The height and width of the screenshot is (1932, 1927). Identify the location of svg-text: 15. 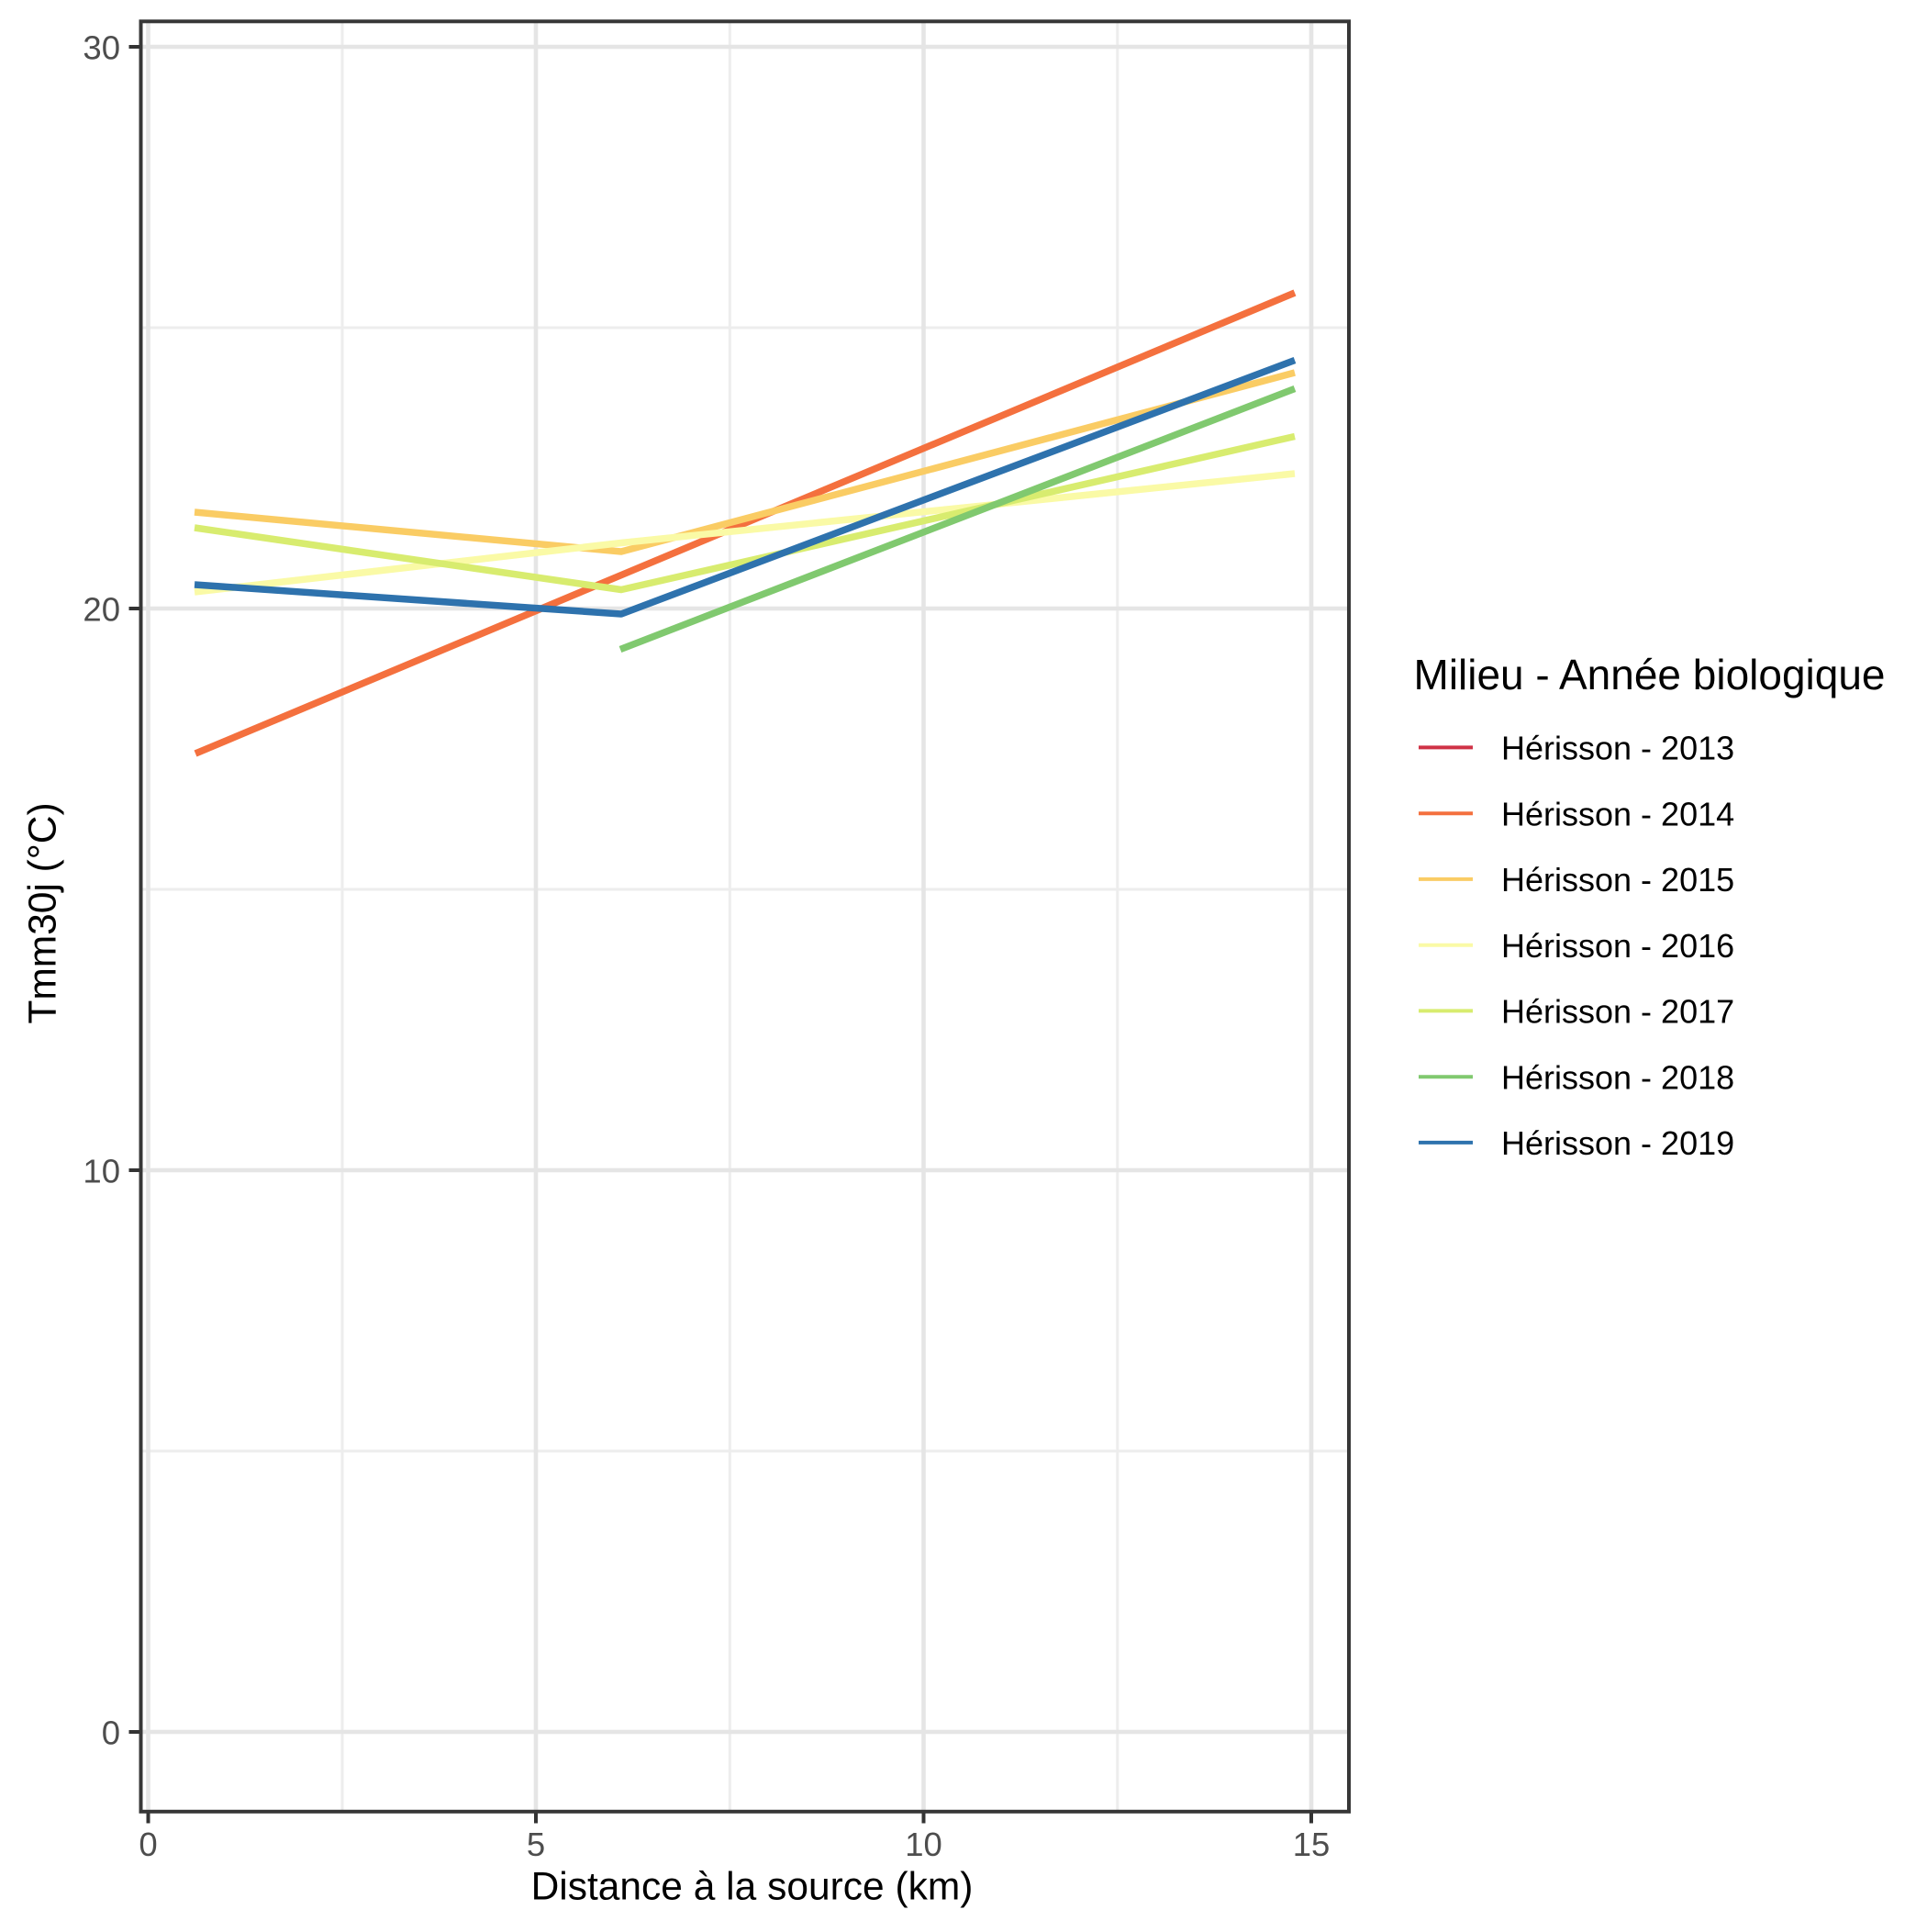
(1312, 1844).